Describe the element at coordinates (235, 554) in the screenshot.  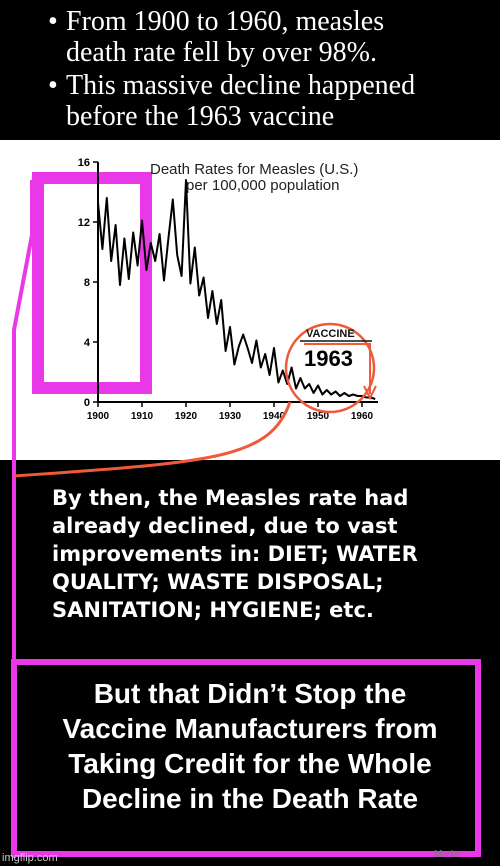
I see `paragraph-line: improvements in: DIET; WATER` at that location.